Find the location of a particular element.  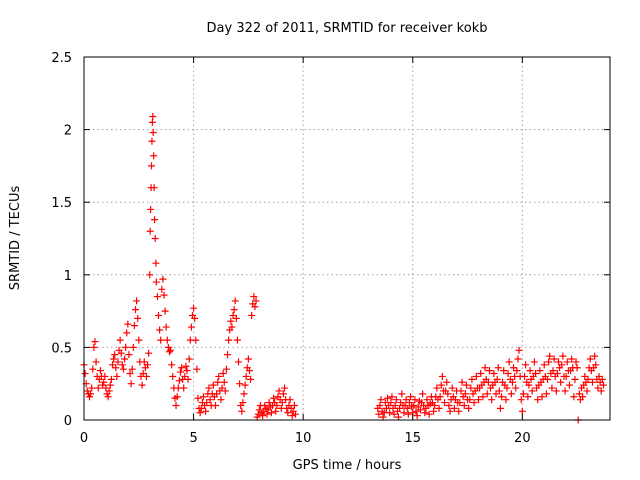

y-tick-label: 1.5 is located at coordinates (61, 203).